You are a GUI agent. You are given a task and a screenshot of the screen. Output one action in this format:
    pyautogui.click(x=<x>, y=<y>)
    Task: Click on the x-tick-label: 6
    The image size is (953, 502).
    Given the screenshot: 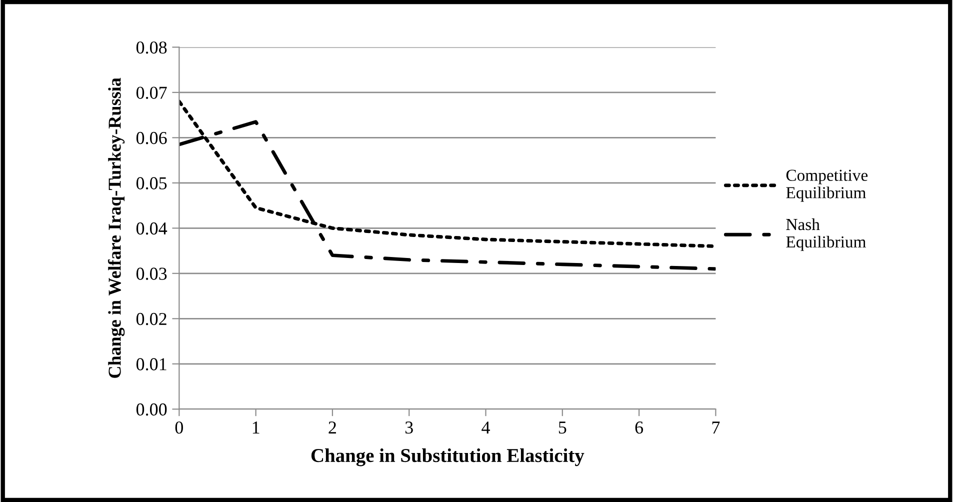 What is the action you would take?
    pyautogui.click(x=639, y=428)
    